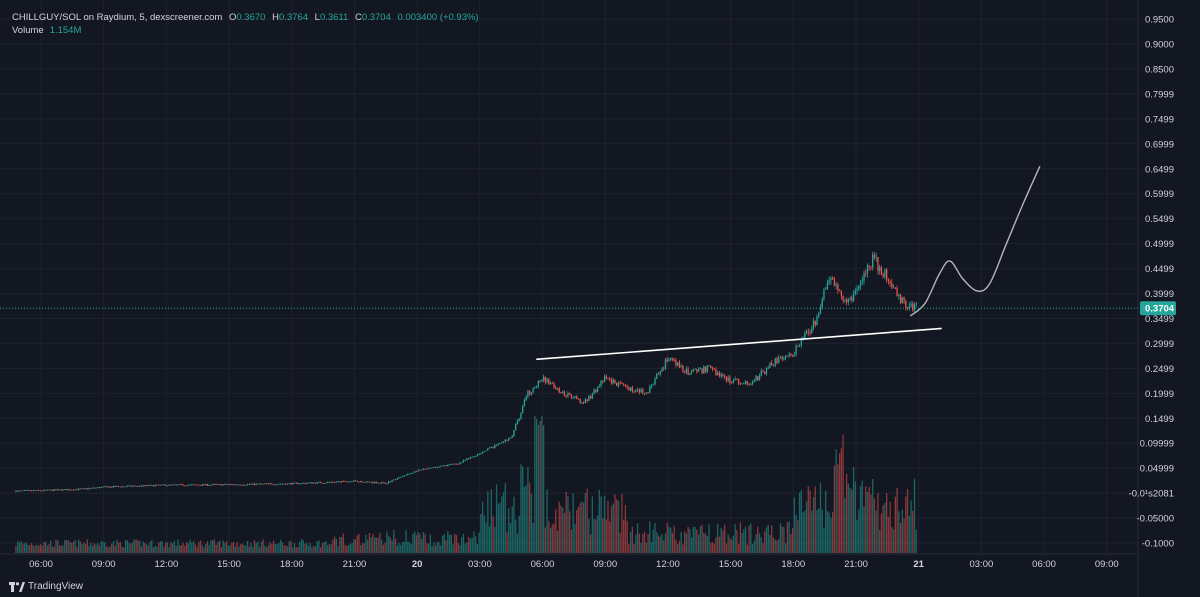 The image size is (1200, 597). Describe the element at coordinates (739, 344) in the screenshot. I see `support-trendline` at that location.